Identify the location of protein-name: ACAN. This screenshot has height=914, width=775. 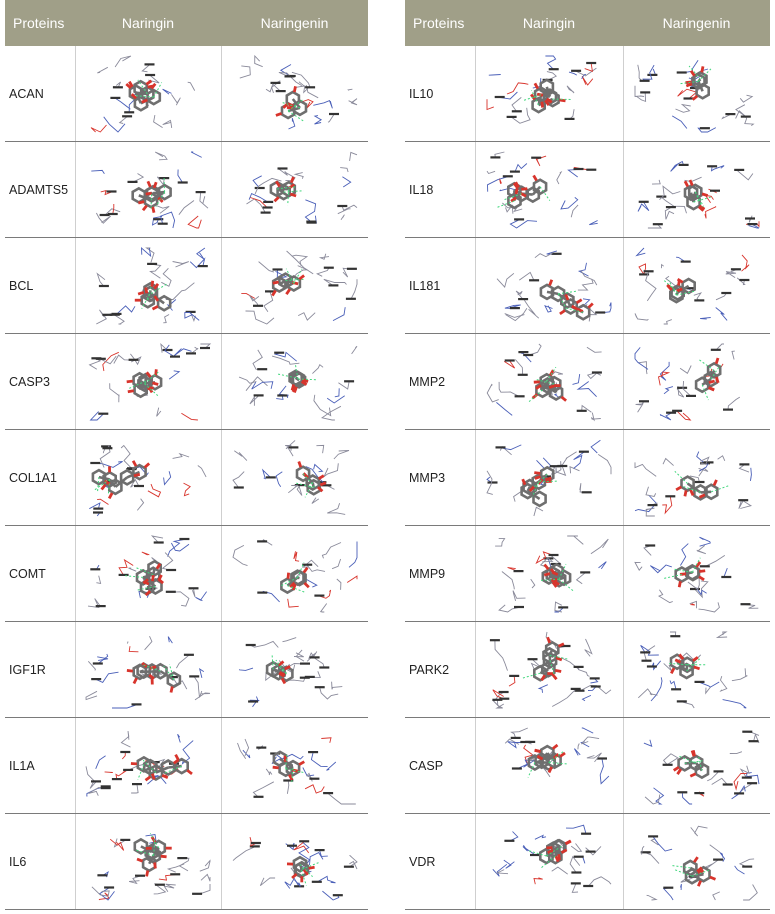
(40, 94).